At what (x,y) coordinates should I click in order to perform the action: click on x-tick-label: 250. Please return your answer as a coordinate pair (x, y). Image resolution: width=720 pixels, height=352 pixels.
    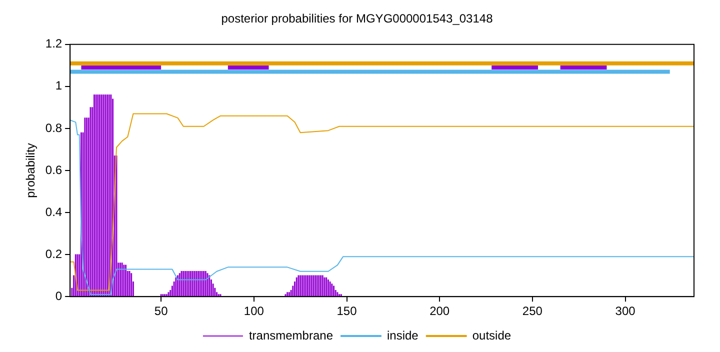
    Looking at the image, I should click on (532, 311).